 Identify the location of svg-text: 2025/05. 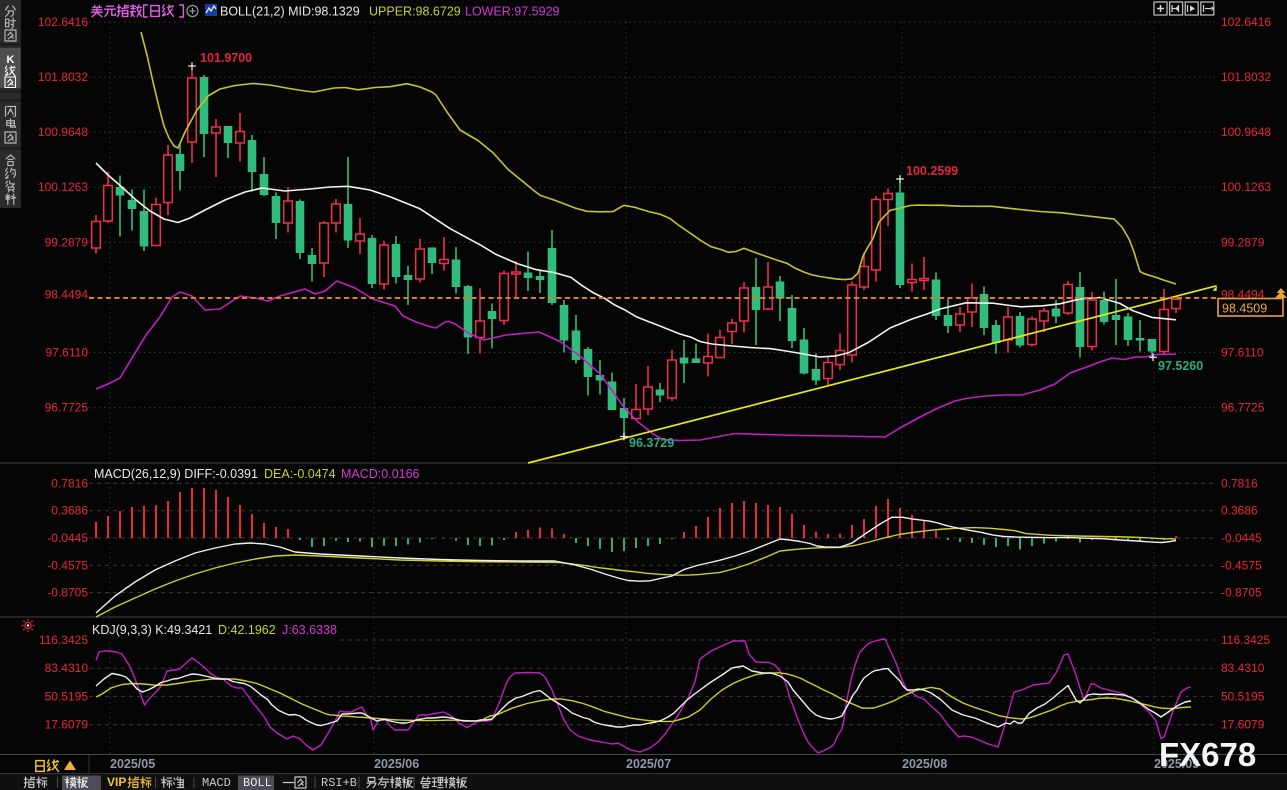
(132, 764).